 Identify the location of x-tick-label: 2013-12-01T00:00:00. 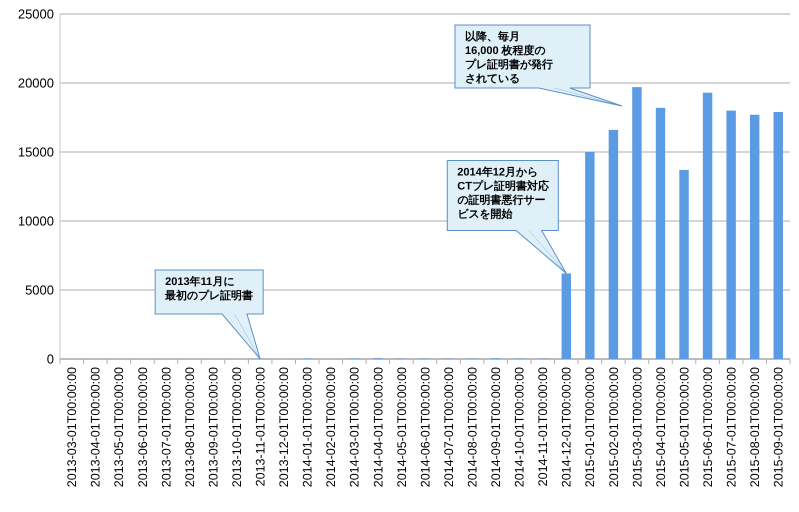
(284, 427).